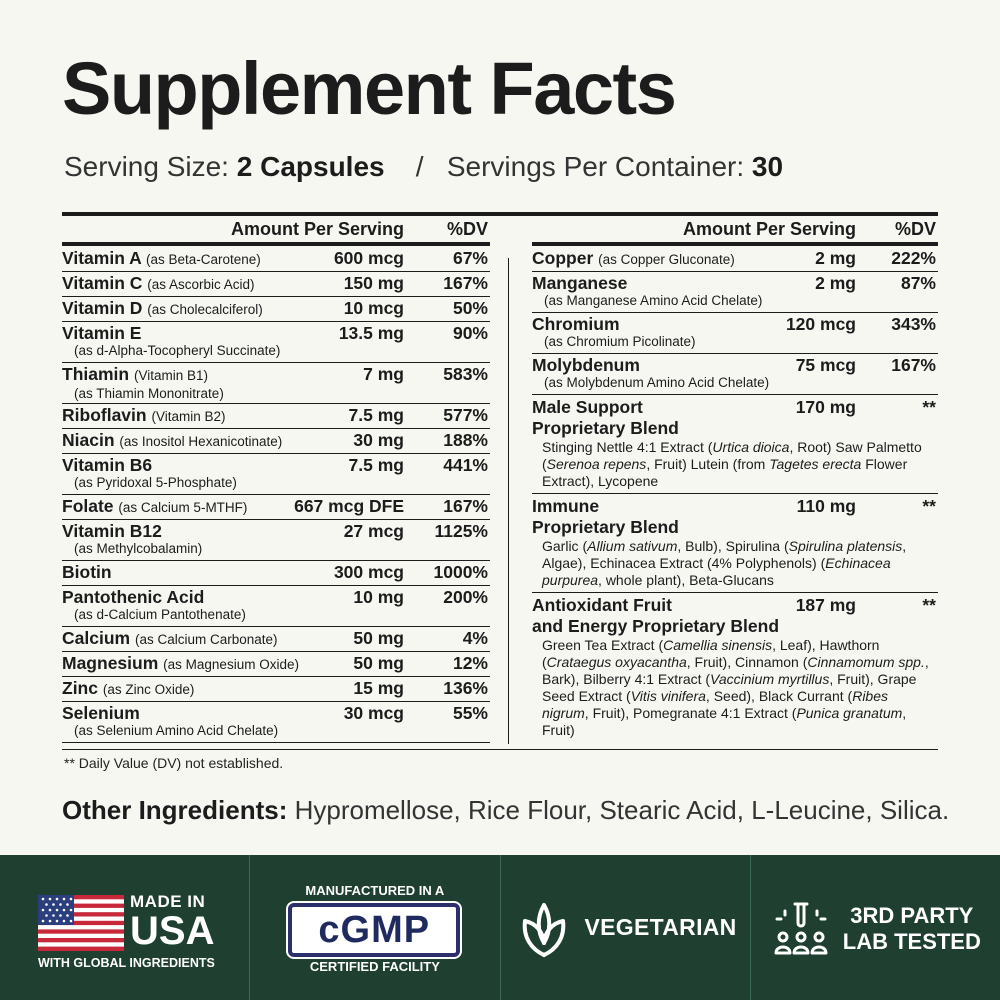 This screenshot has height=1000, width=1000. What do you see at coordinates (711, 653) in the screenshot?
I see `blend-ingredient-text: , Leaf), Hawthorn (` at bounding box center [711, 653].